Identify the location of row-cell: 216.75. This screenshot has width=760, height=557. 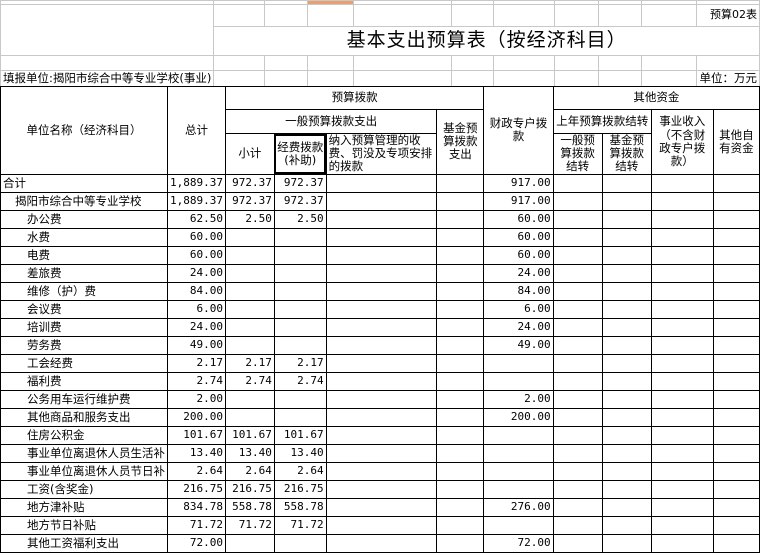
(196, 489).